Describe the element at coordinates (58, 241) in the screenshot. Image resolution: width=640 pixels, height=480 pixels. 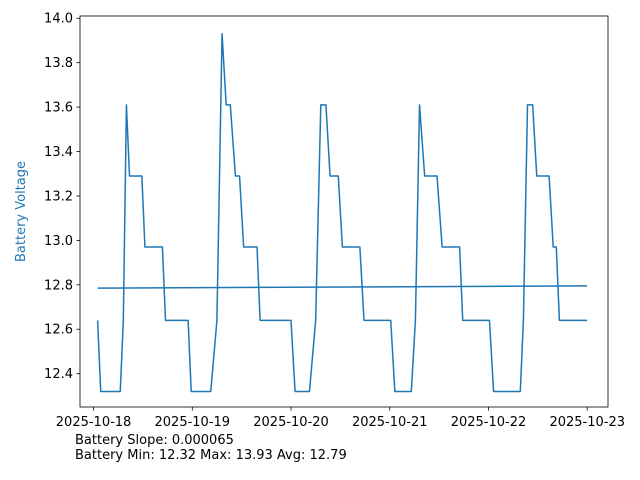
I see `y-tick-label: 13.0` at that location.